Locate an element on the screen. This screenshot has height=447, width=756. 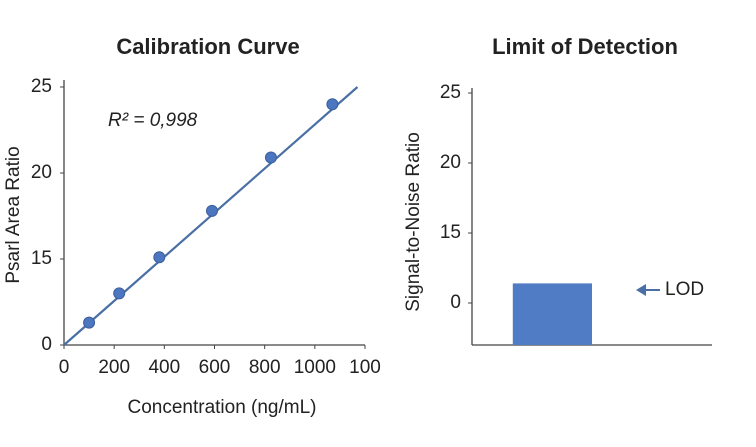
chart-title: Calibration Curve is located at coordinates (207, 46).